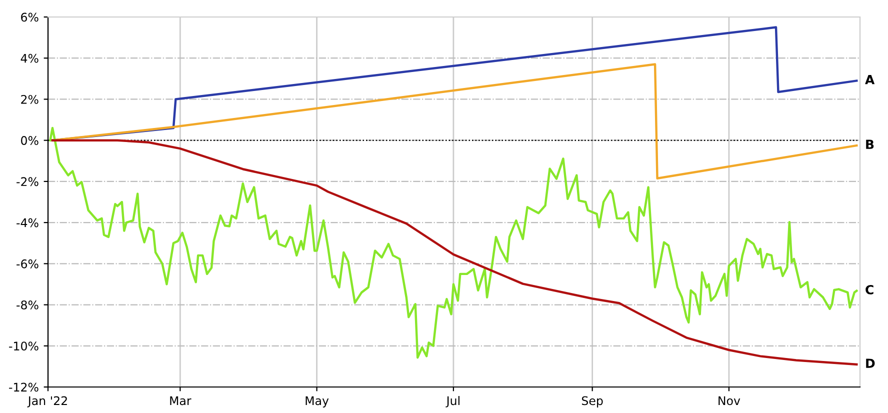 This screenshot has width=888, height=413. I want to click on y-tick-label: 4%, so click(29, 58).